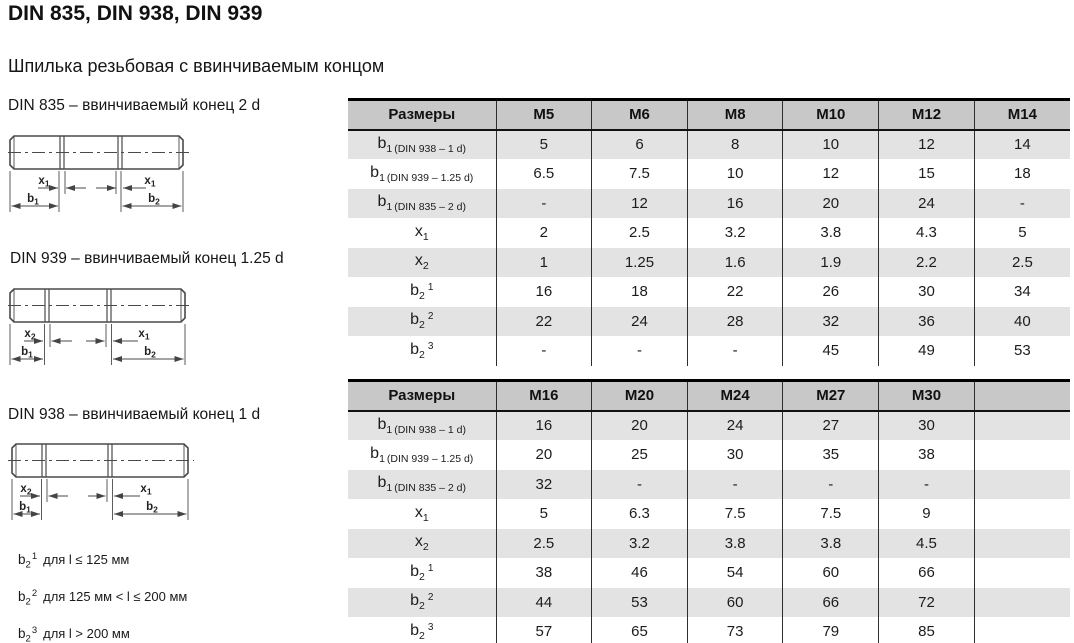 The image size is (1074, 643). I want to click on row-label: b21, so click(422, 573).